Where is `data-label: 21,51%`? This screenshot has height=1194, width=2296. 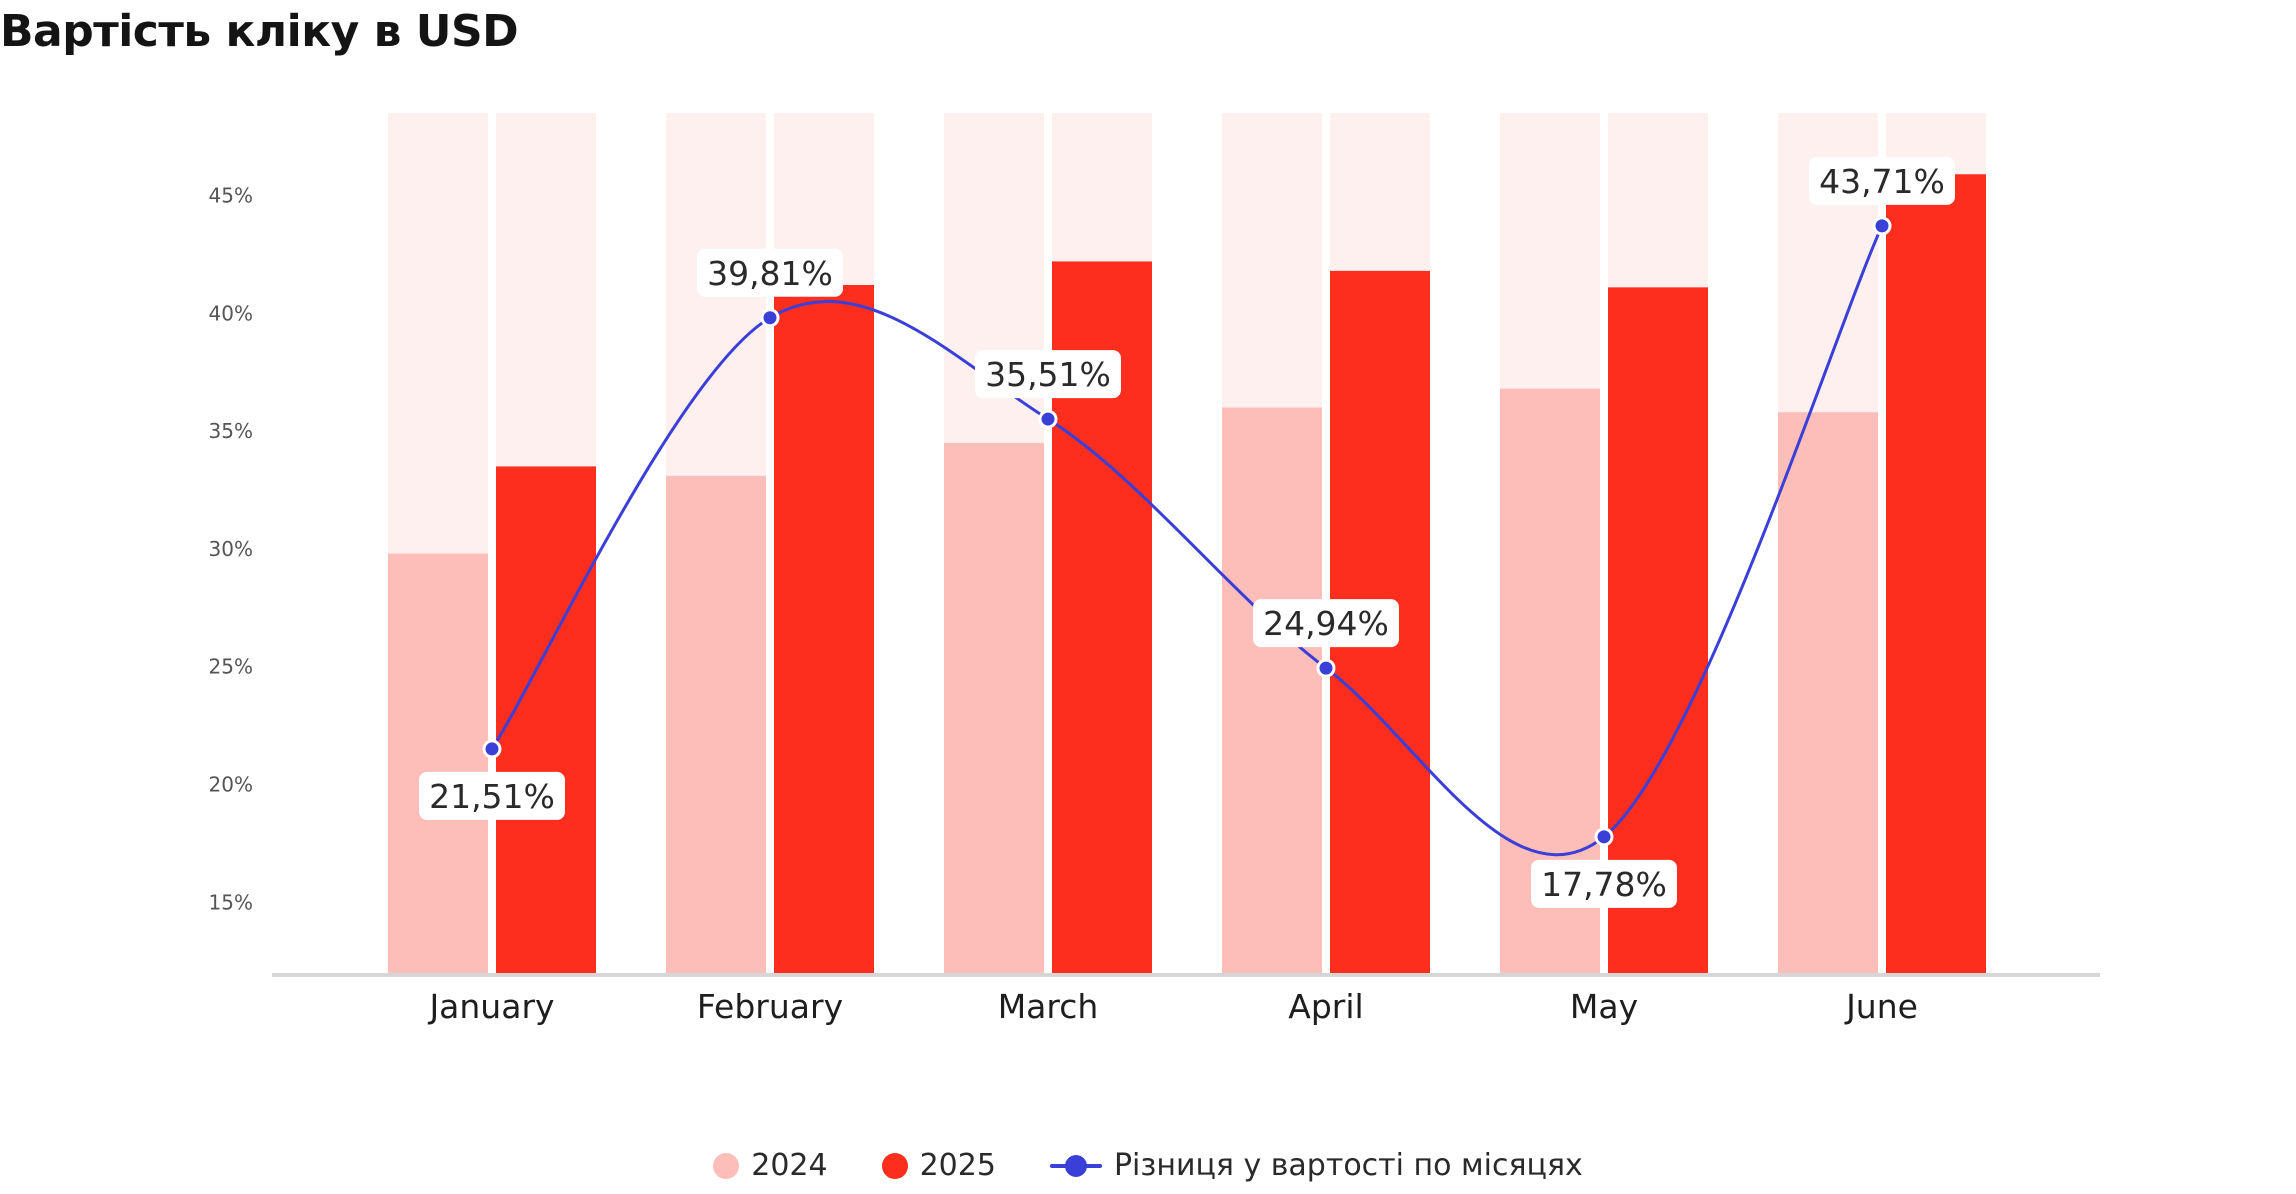
data-label: 21,51% is located at coordinates (492, 796).